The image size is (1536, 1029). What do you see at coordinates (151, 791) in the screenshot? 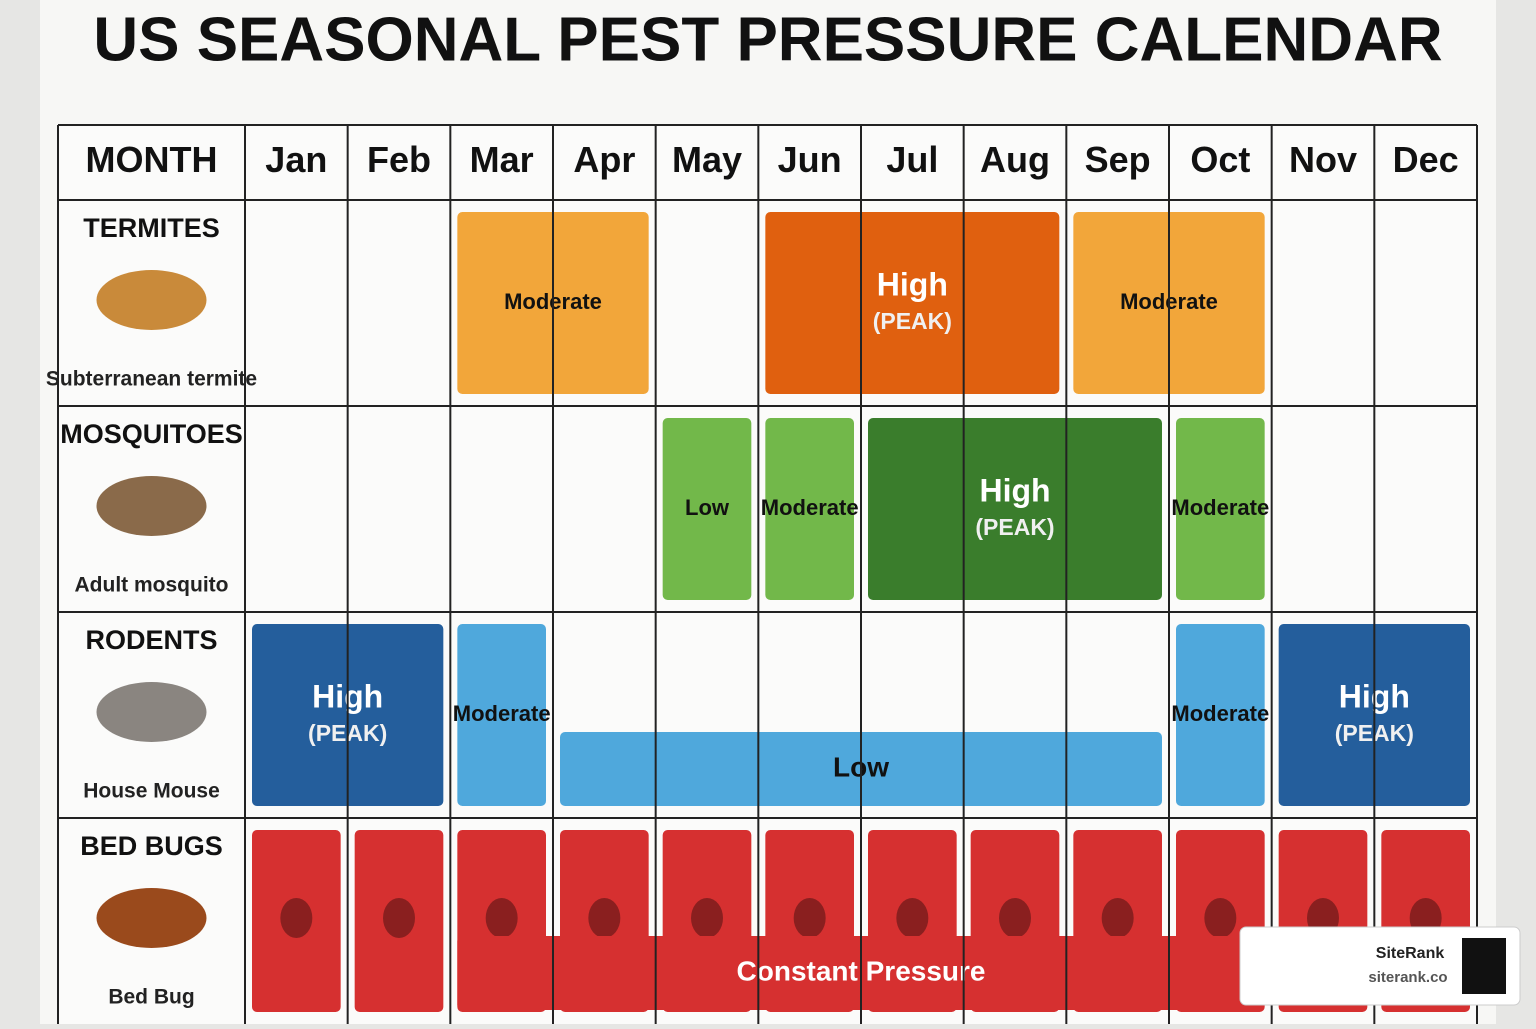
I see `pest-caption: House Mouse` at bounding box center [151, 791].